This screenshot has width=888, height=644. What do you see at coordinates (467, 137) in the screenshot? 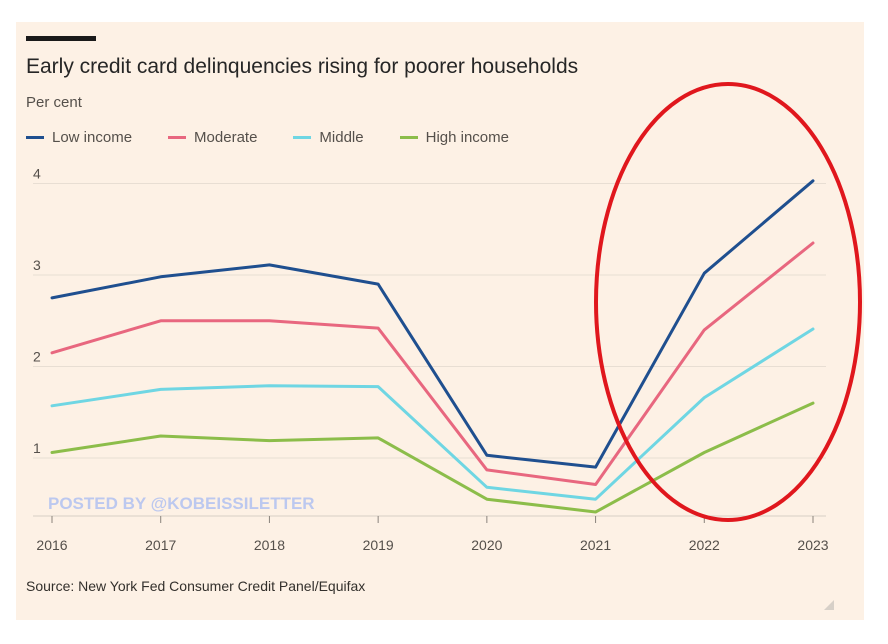
I see `legend-label: High income` at bounding box center [467, 137].